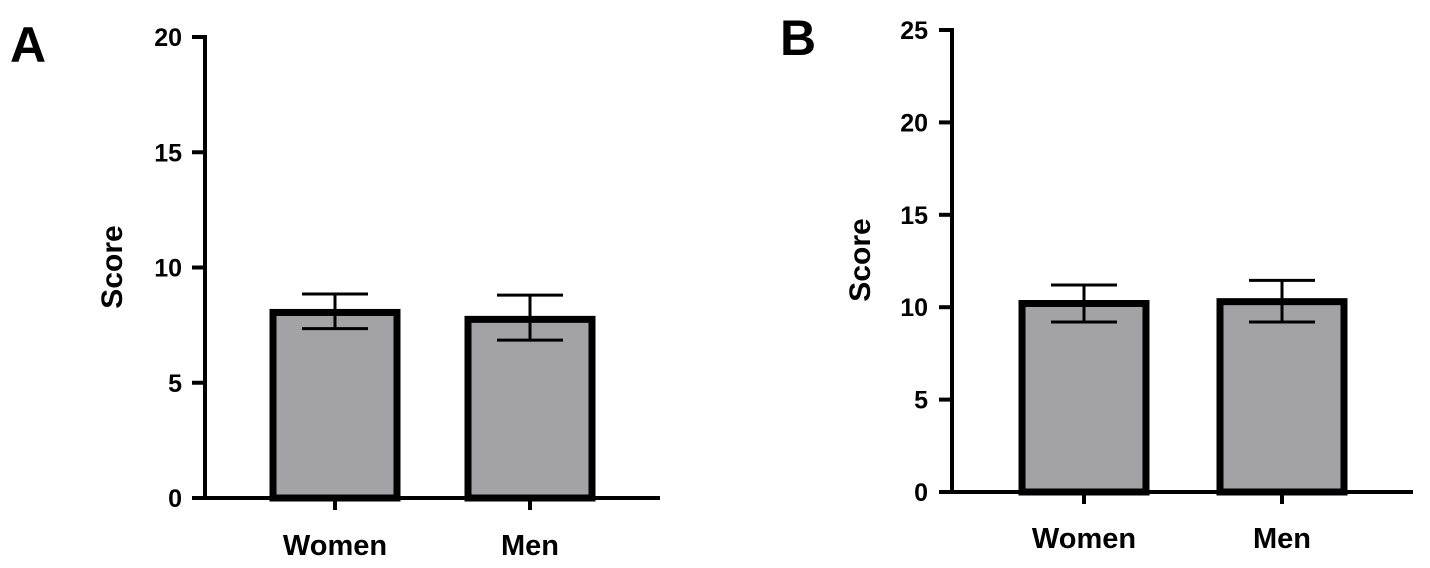  I want to click on panel-b-y-axis-title: Score, so click(860, 259).